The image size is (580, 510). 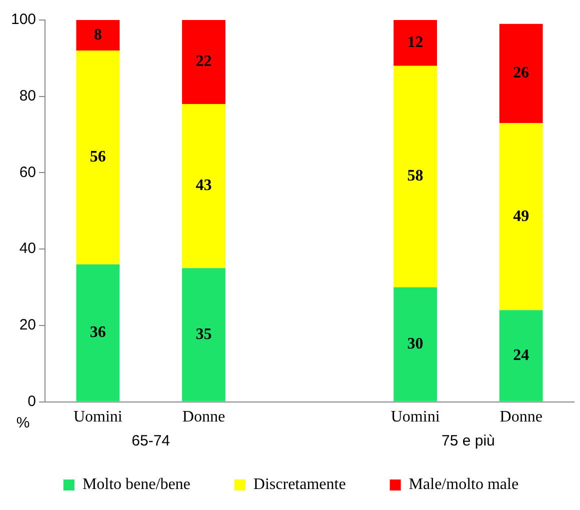 I want to click on legend-label: Molto bene/bene, so click(x=136, y=485).